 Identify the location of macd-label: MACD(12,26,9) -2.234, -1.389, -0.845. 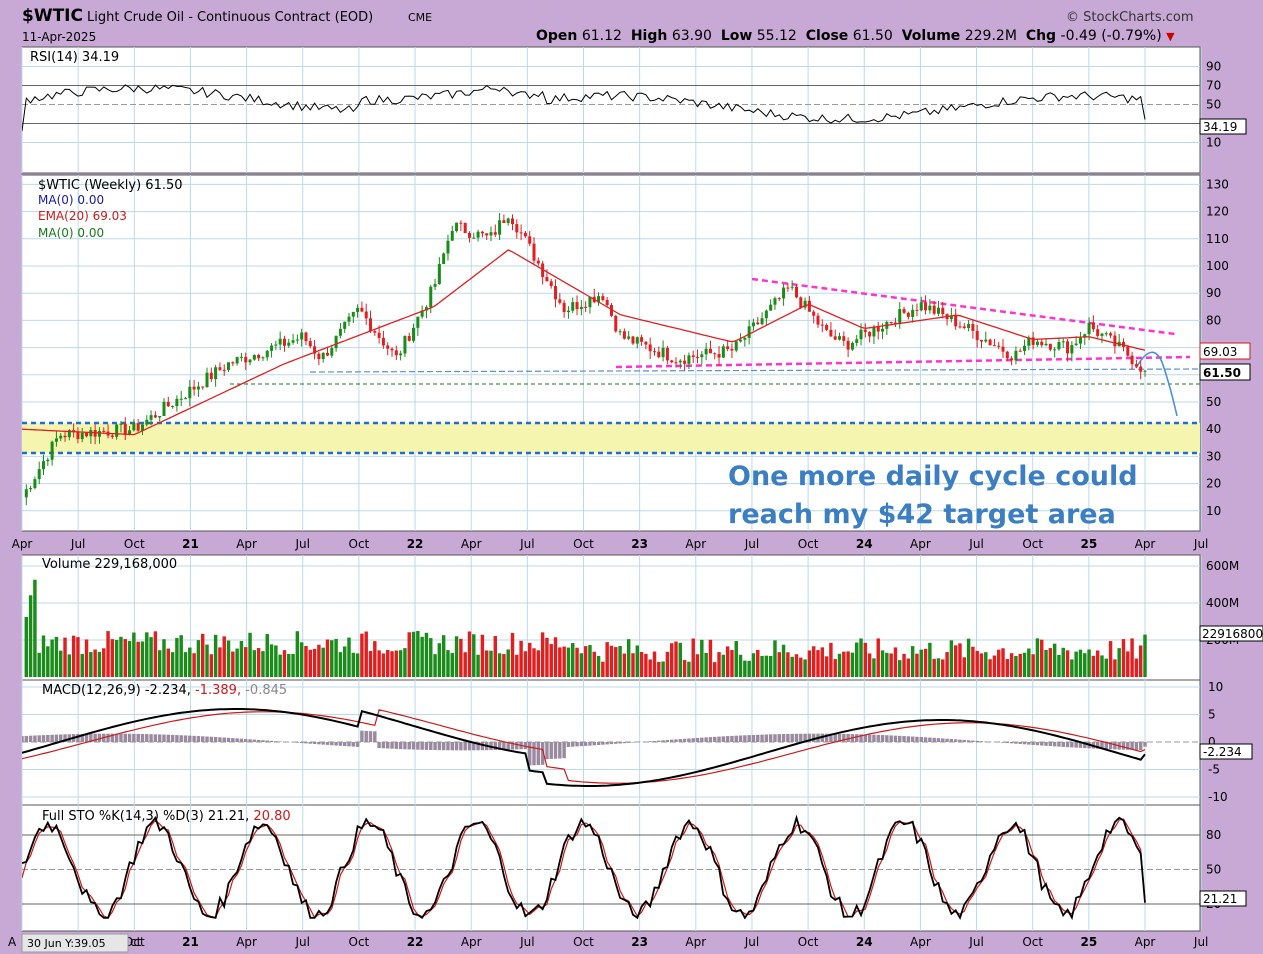
(164, 690).